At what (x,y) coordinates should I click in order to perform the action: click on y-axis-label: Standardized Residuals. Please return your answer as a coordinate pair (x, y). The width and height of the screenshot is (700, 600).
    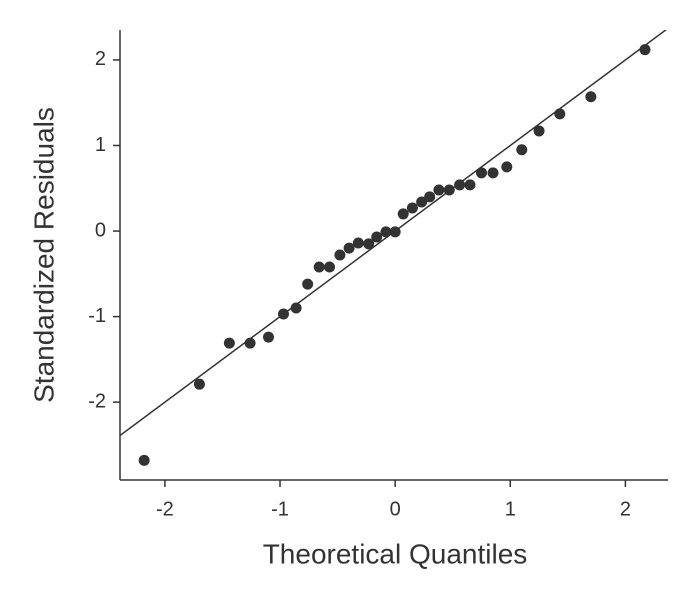
    Looking at the image, I should click on (43, 255).